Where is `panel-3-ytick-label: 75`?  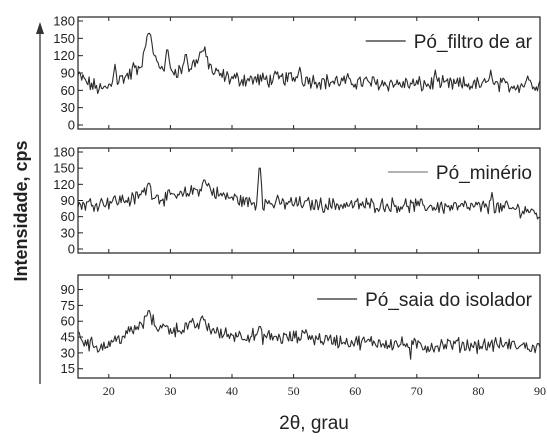 panel-3-ytick-label: 75 is located at coordinates (68, 305).